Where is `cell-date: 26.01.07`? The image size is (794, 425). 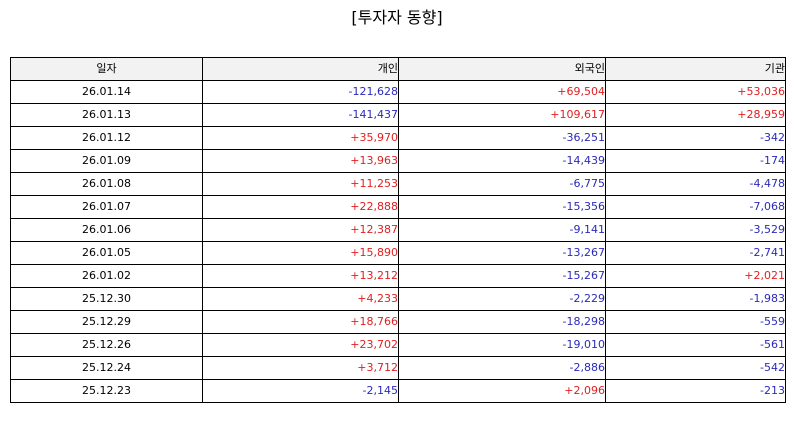 cell-date: 26.01.07 is located at coordinates (106, 207).